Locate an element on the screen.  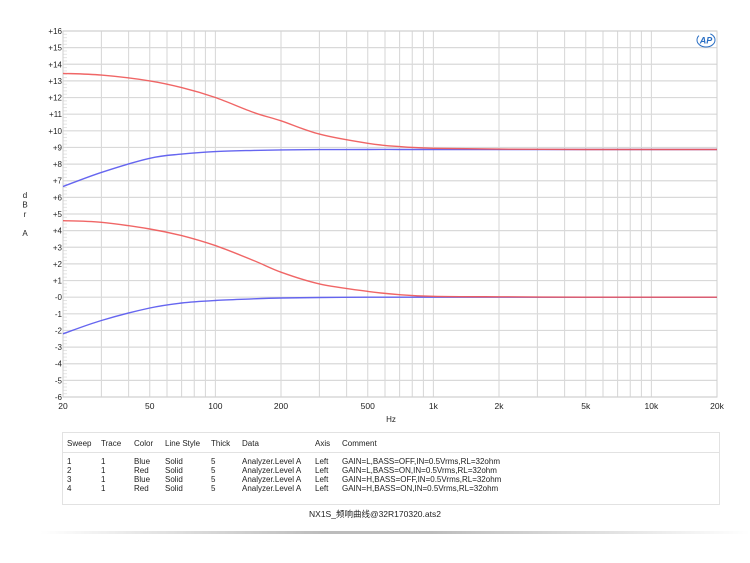
legend-cell-sweep: 1 is located at coordinates (69, 461).